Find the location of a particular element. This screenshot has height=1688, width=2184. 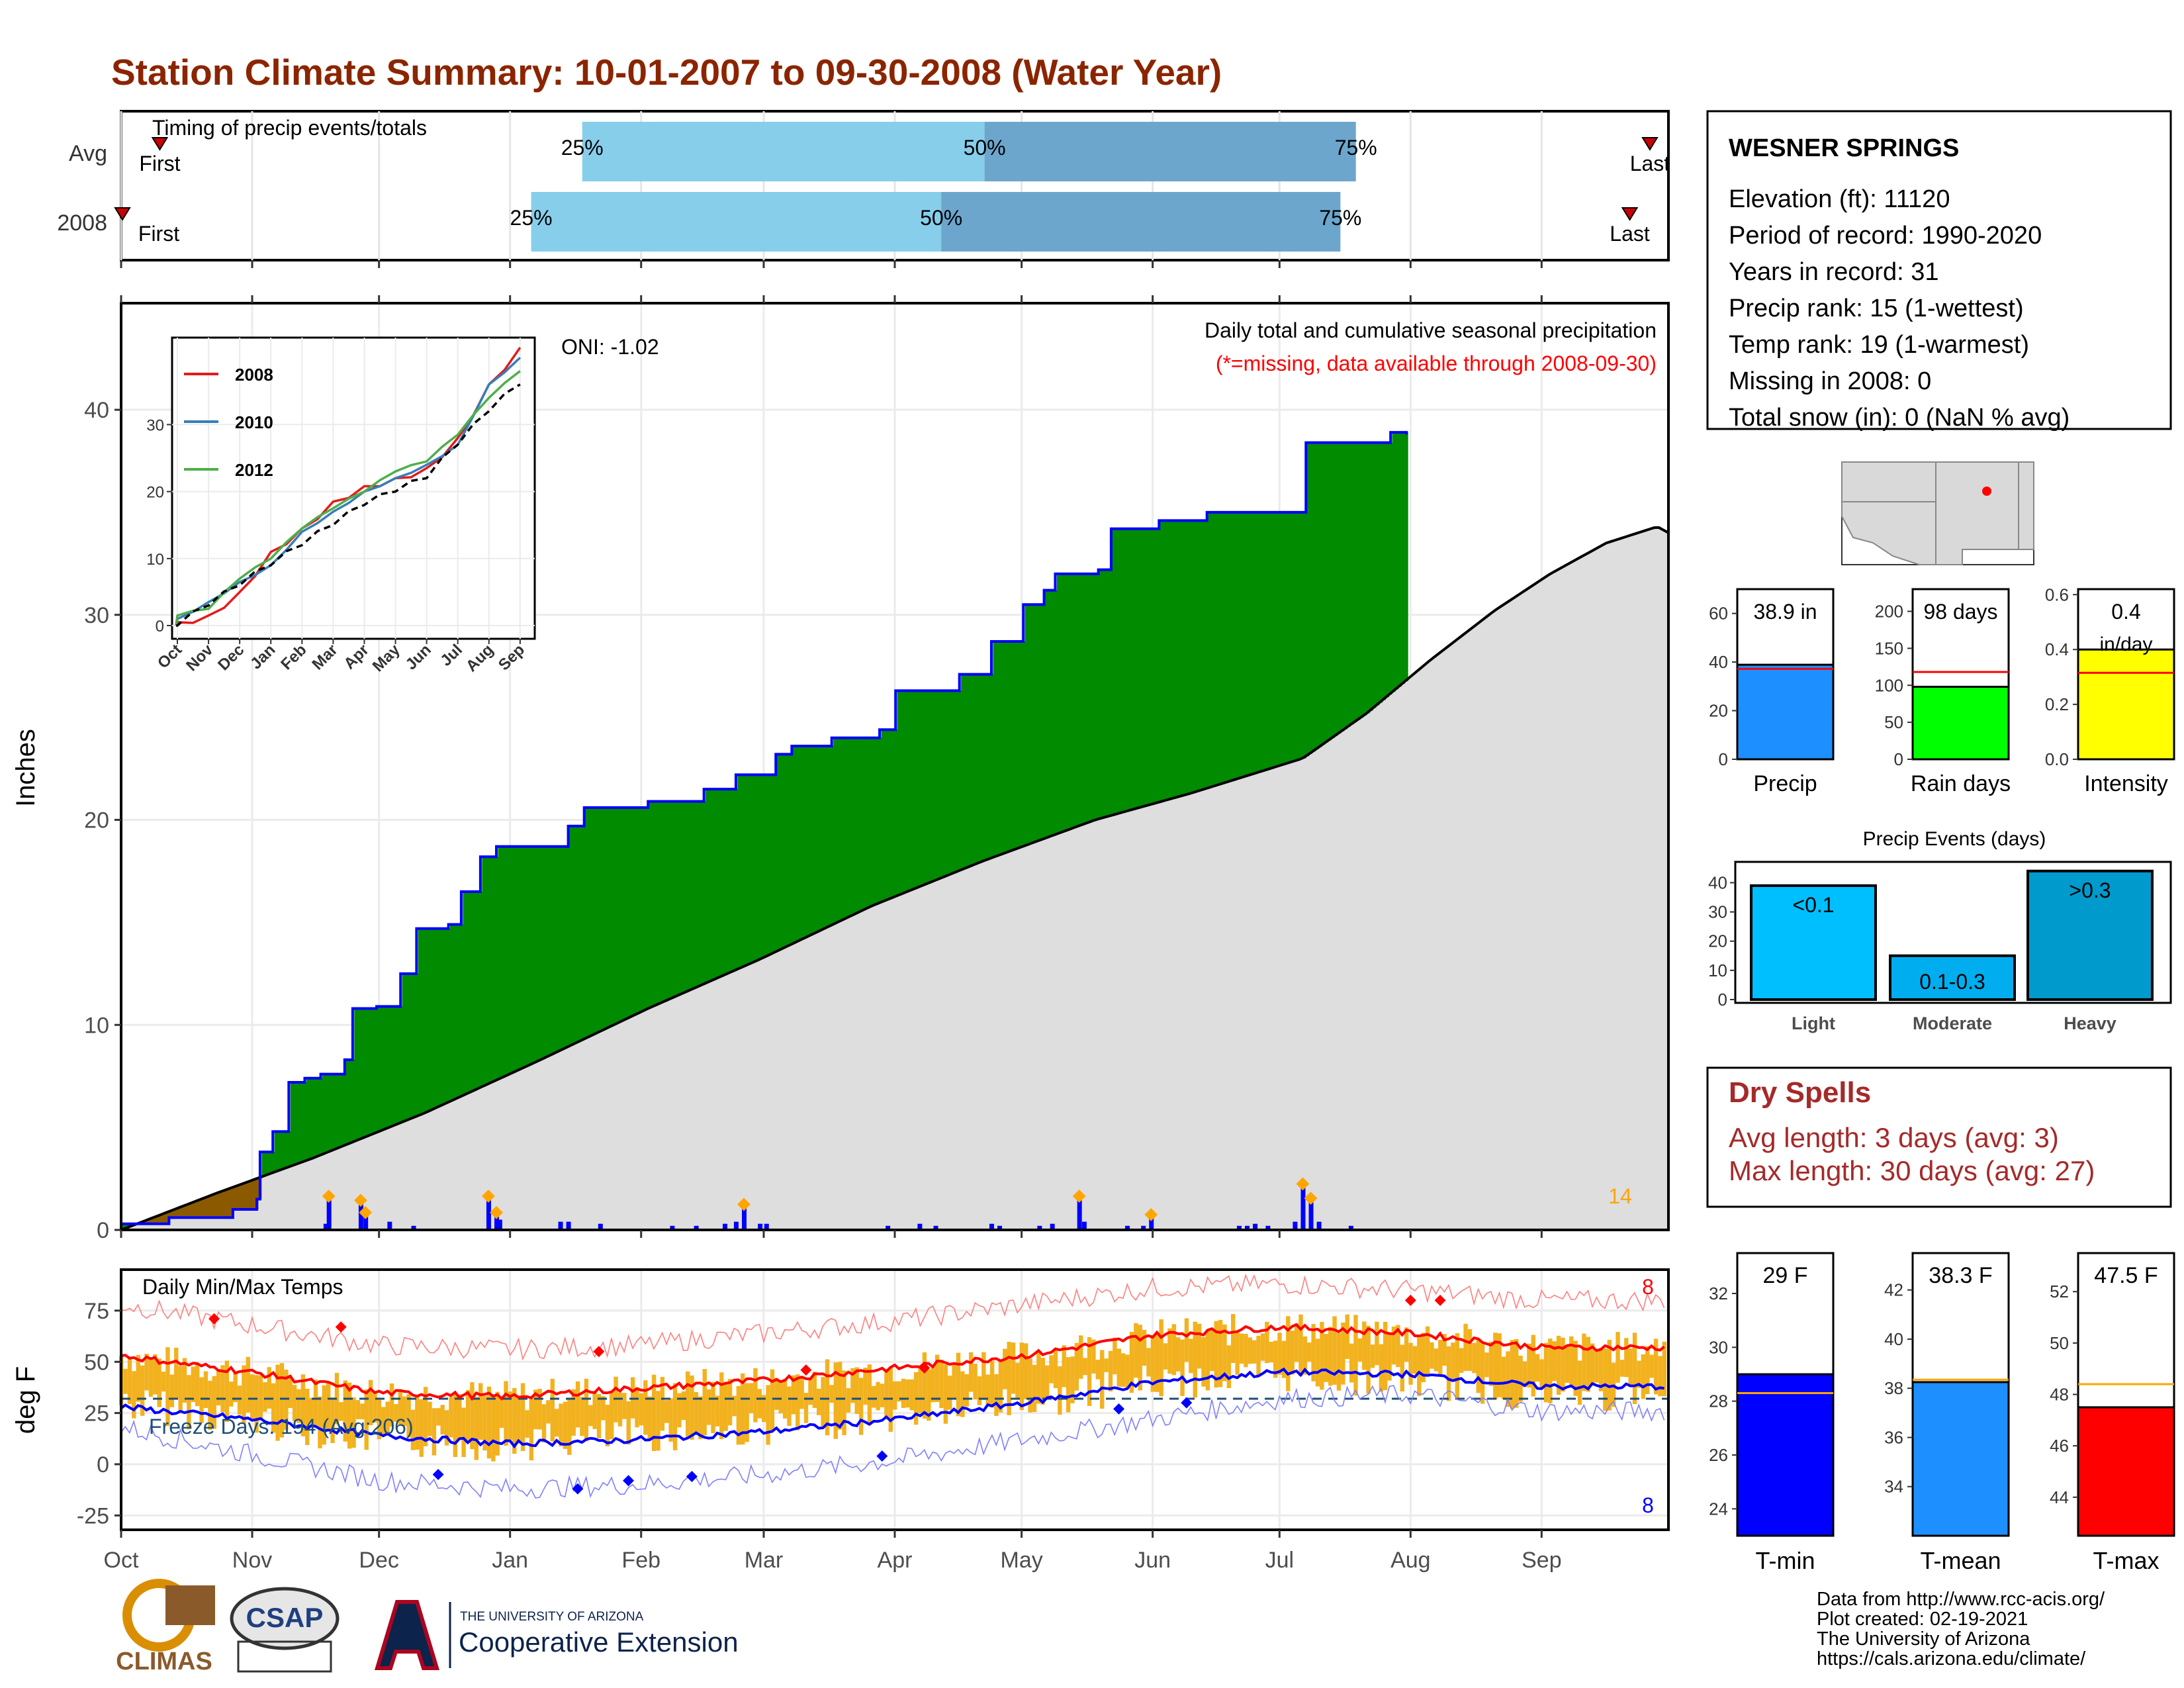

inset-legend-label-2012: 2012 is located at coordinates (254, 470).